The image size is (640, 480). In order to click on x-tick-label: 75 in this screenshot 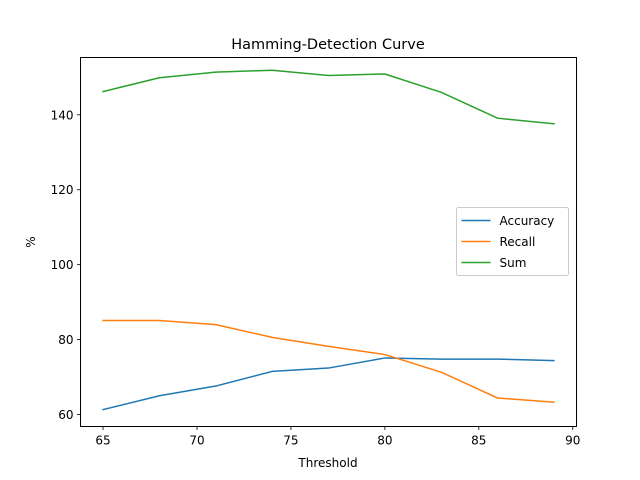, I will do `click(290, 441)`.